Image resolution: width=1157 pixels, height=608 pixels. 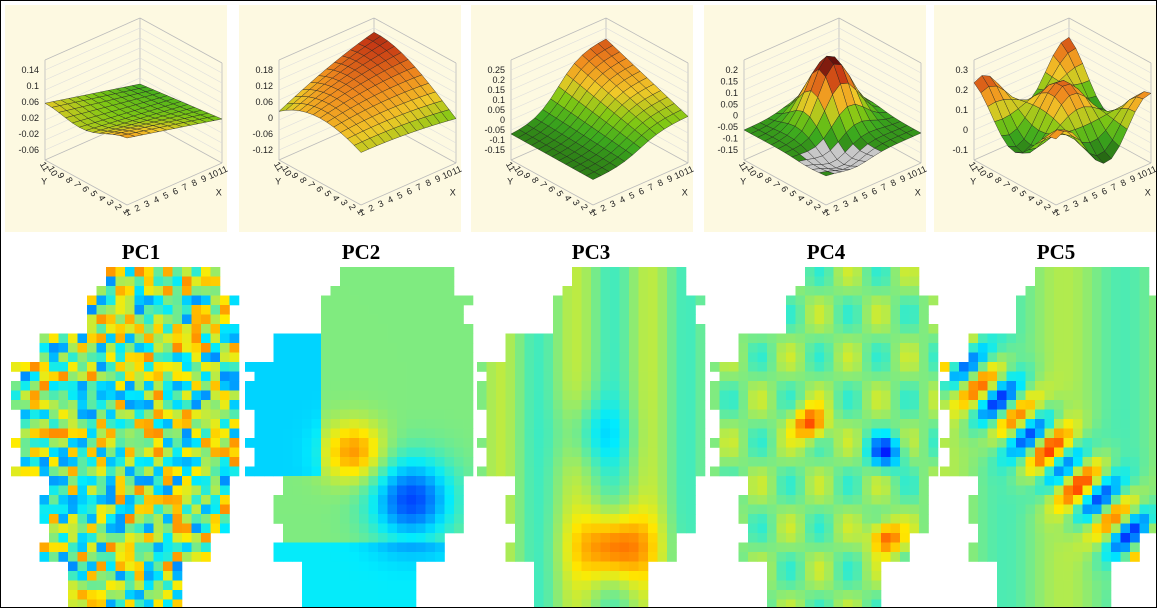 I want to click on axis-box-line, so click(x=791, y=39).